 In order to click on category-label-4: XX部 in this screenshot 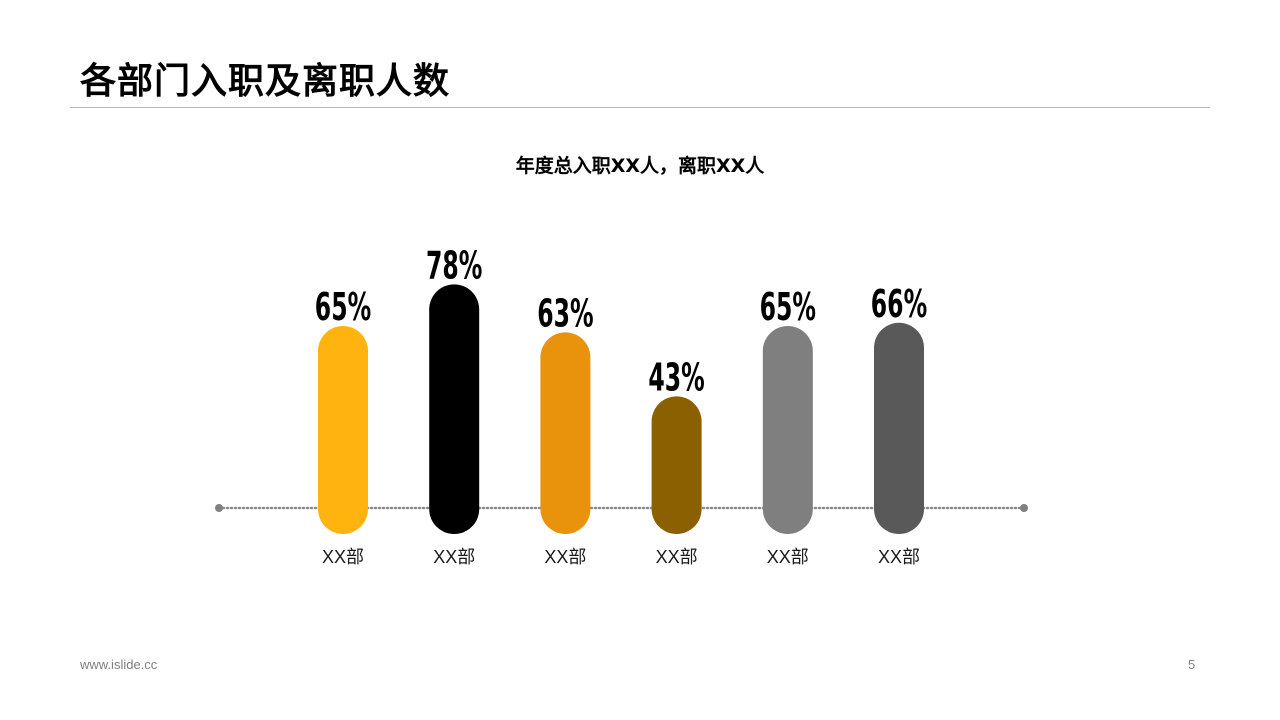, I will do `click(677, 557)`.